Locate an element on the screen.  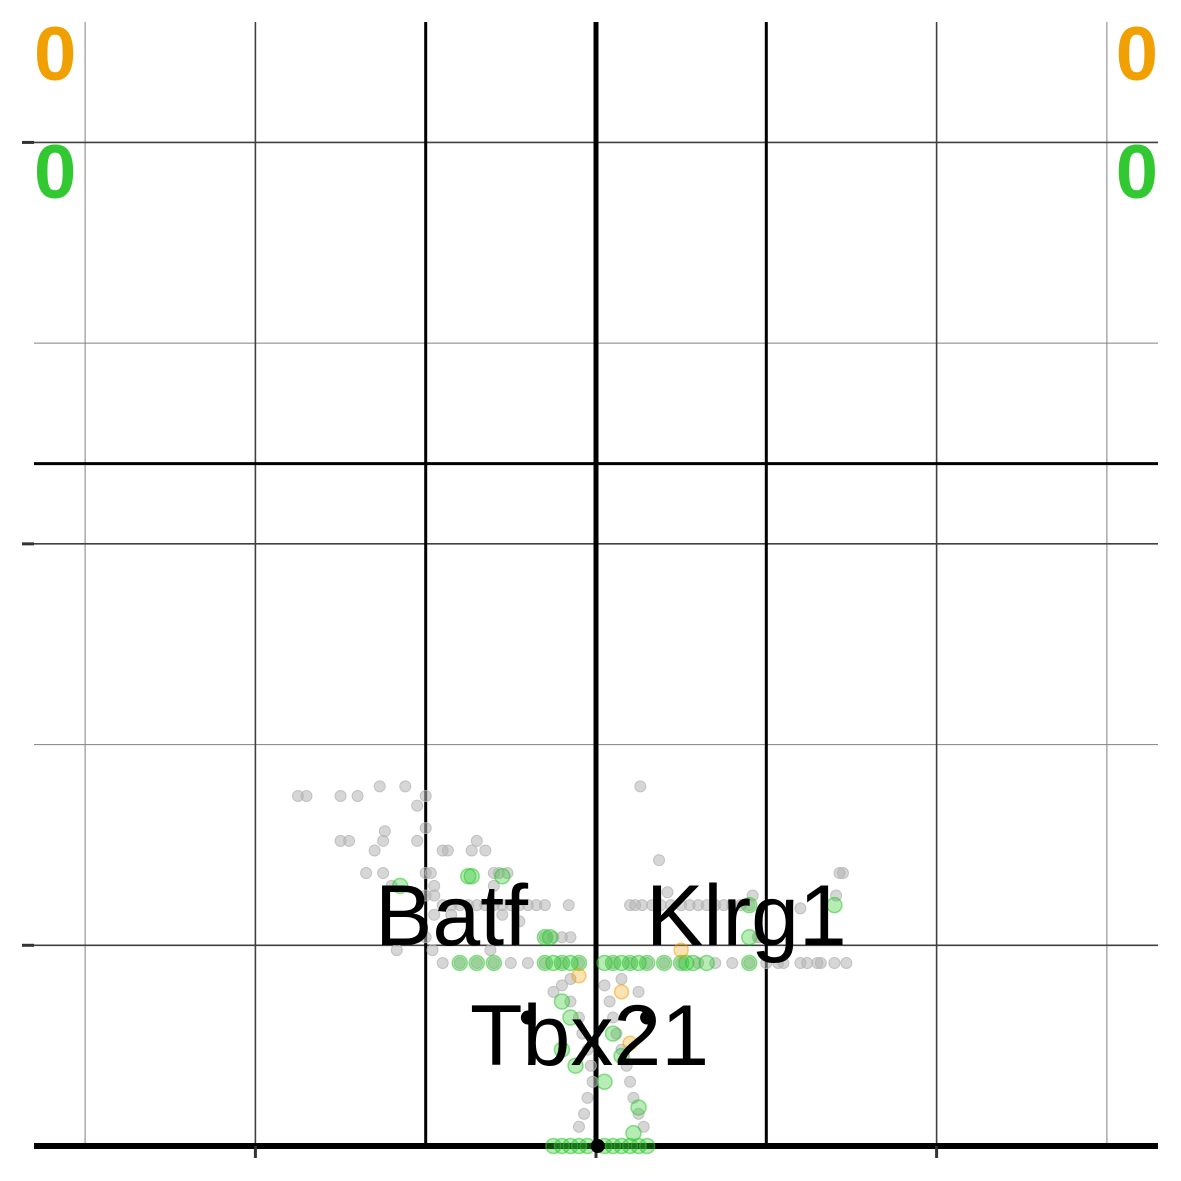
count-up-top-left: 0 is located at coordinates (55, 54).